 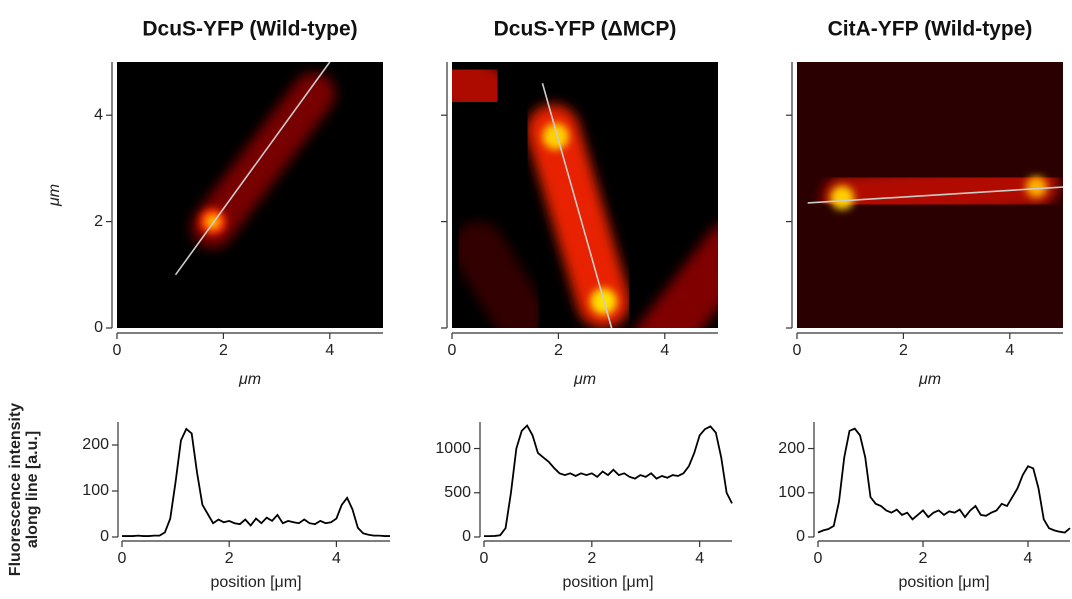 I want to click on panel-title: DcuS-YFP (ΔMCP), so click(x=585, y=29).